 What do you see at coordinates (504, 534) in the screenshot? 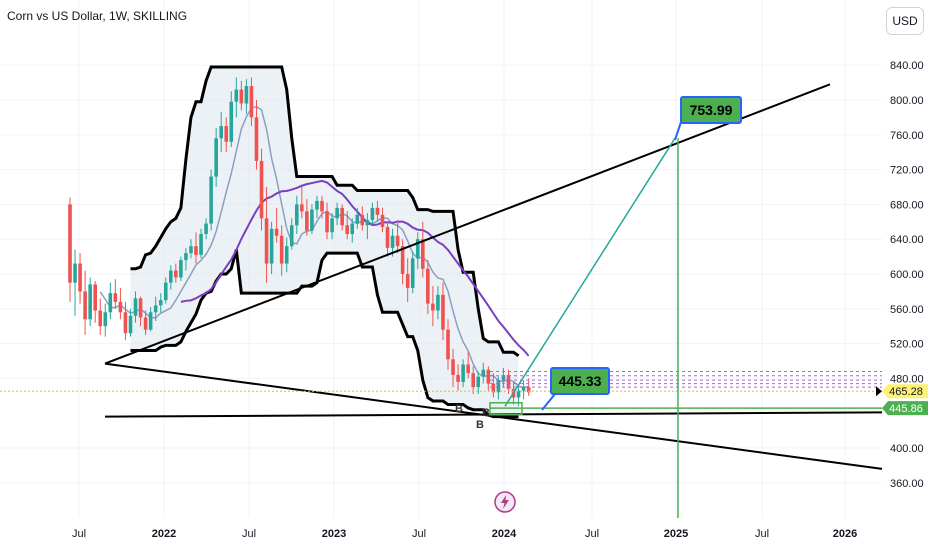
I see `x-tick-label: 2024` at bounding box center [504, 534].